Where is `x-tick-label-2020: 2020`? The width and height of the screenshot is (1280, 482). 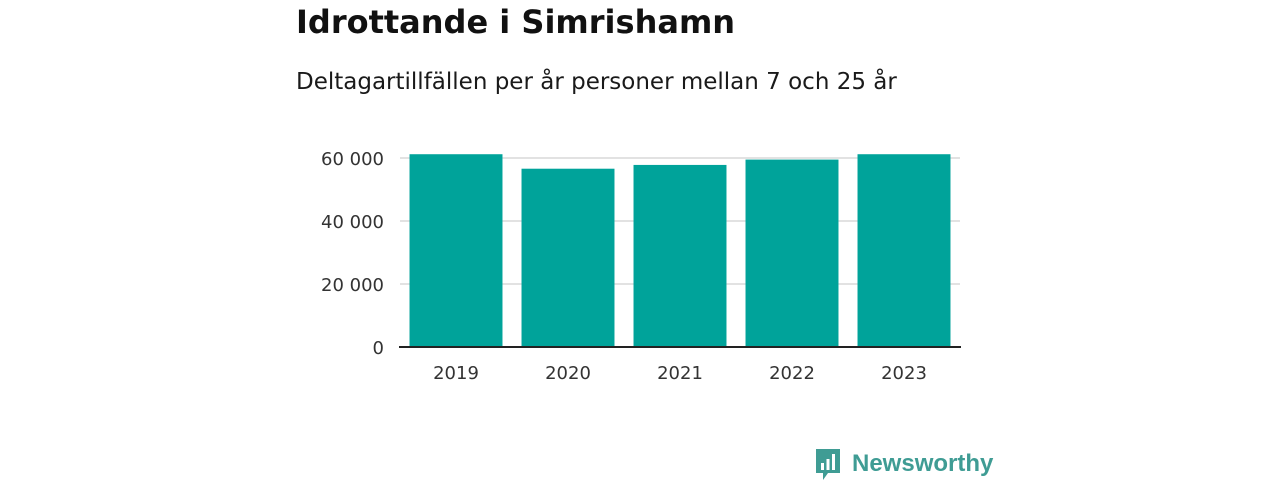 x-tick-label-2020: 2020 is located at coordinates (568, 373).